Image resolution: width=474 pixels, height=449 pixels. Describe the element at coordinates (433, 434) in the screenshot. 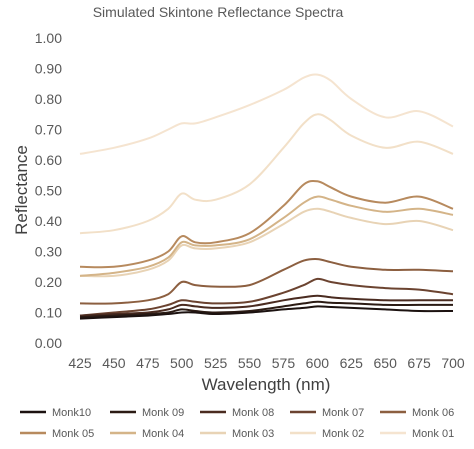

I see `legend-label-monk-01: Monk 01` at that location.